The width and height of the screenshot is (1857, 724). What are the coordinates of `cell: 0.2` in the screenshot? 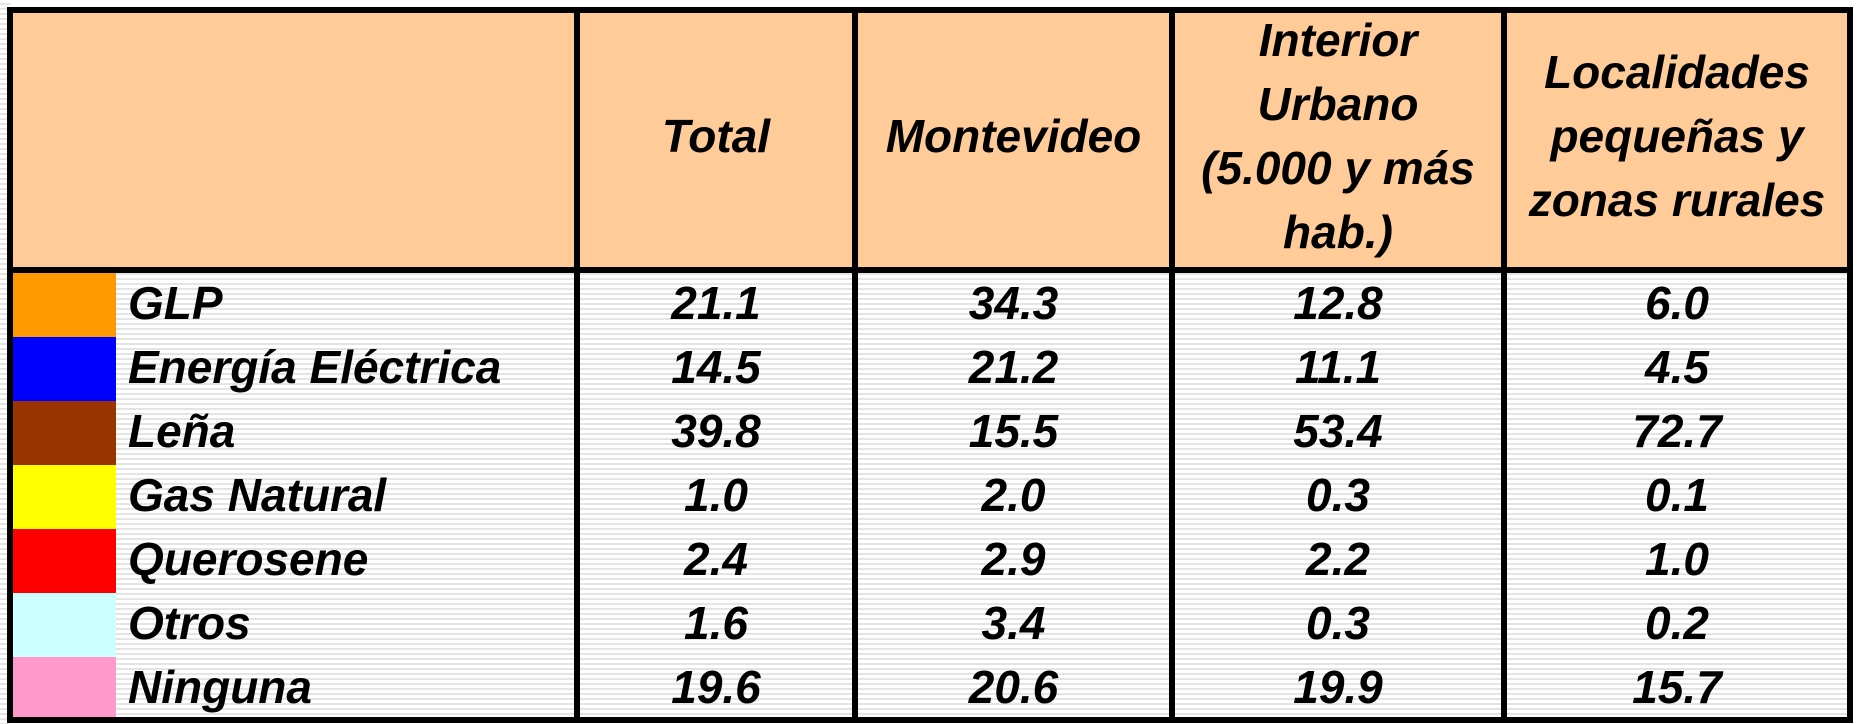 It's located at (1677, 623).